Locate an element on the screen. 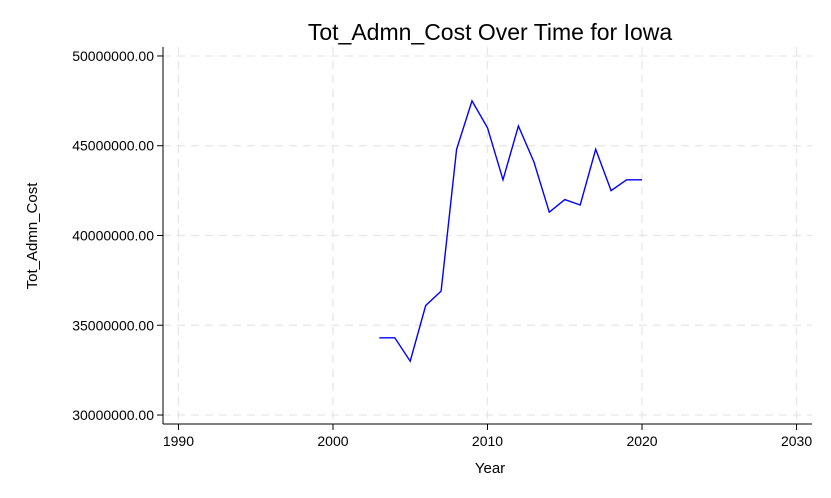 The height and width of the screenshot is (498, 831). x-tick-label: 1990 is located at coordinates (178, 441).